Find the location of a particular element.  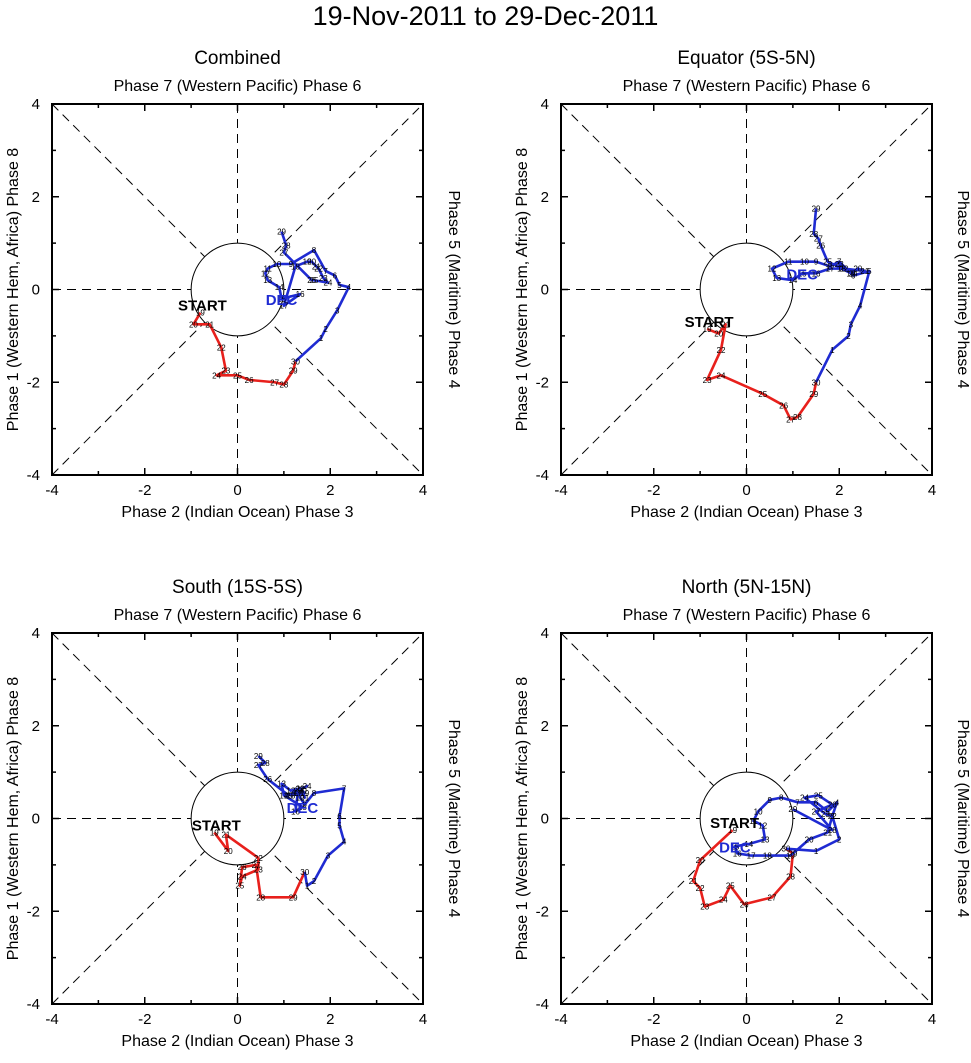

panel-title: Combined is located at coordinates (237, 58).